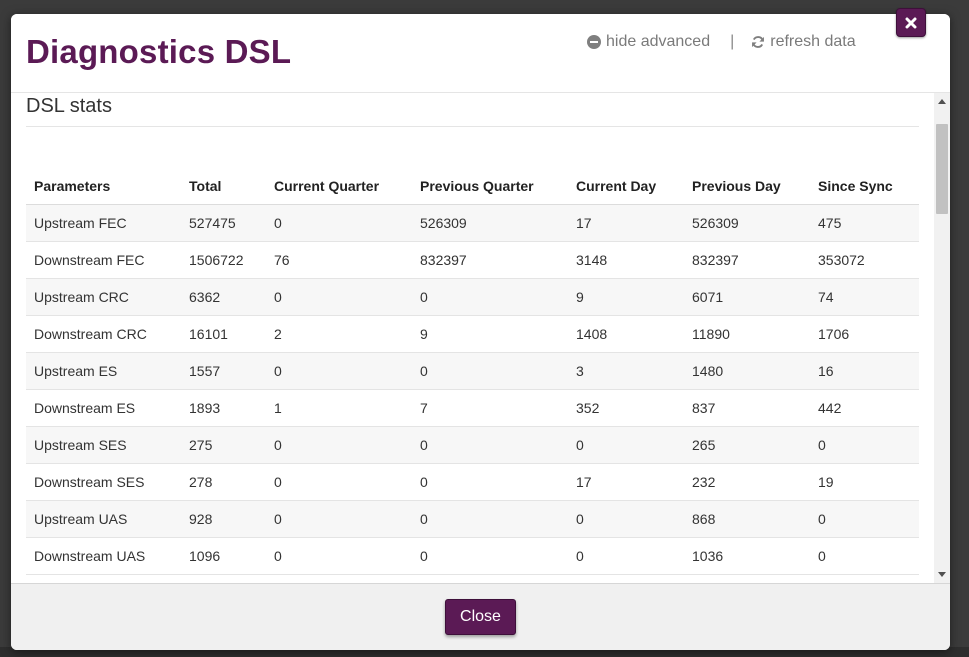  Describe the element at coordinates (490, 260) in the screenshot. I see `table-cell: 832397` at that location.